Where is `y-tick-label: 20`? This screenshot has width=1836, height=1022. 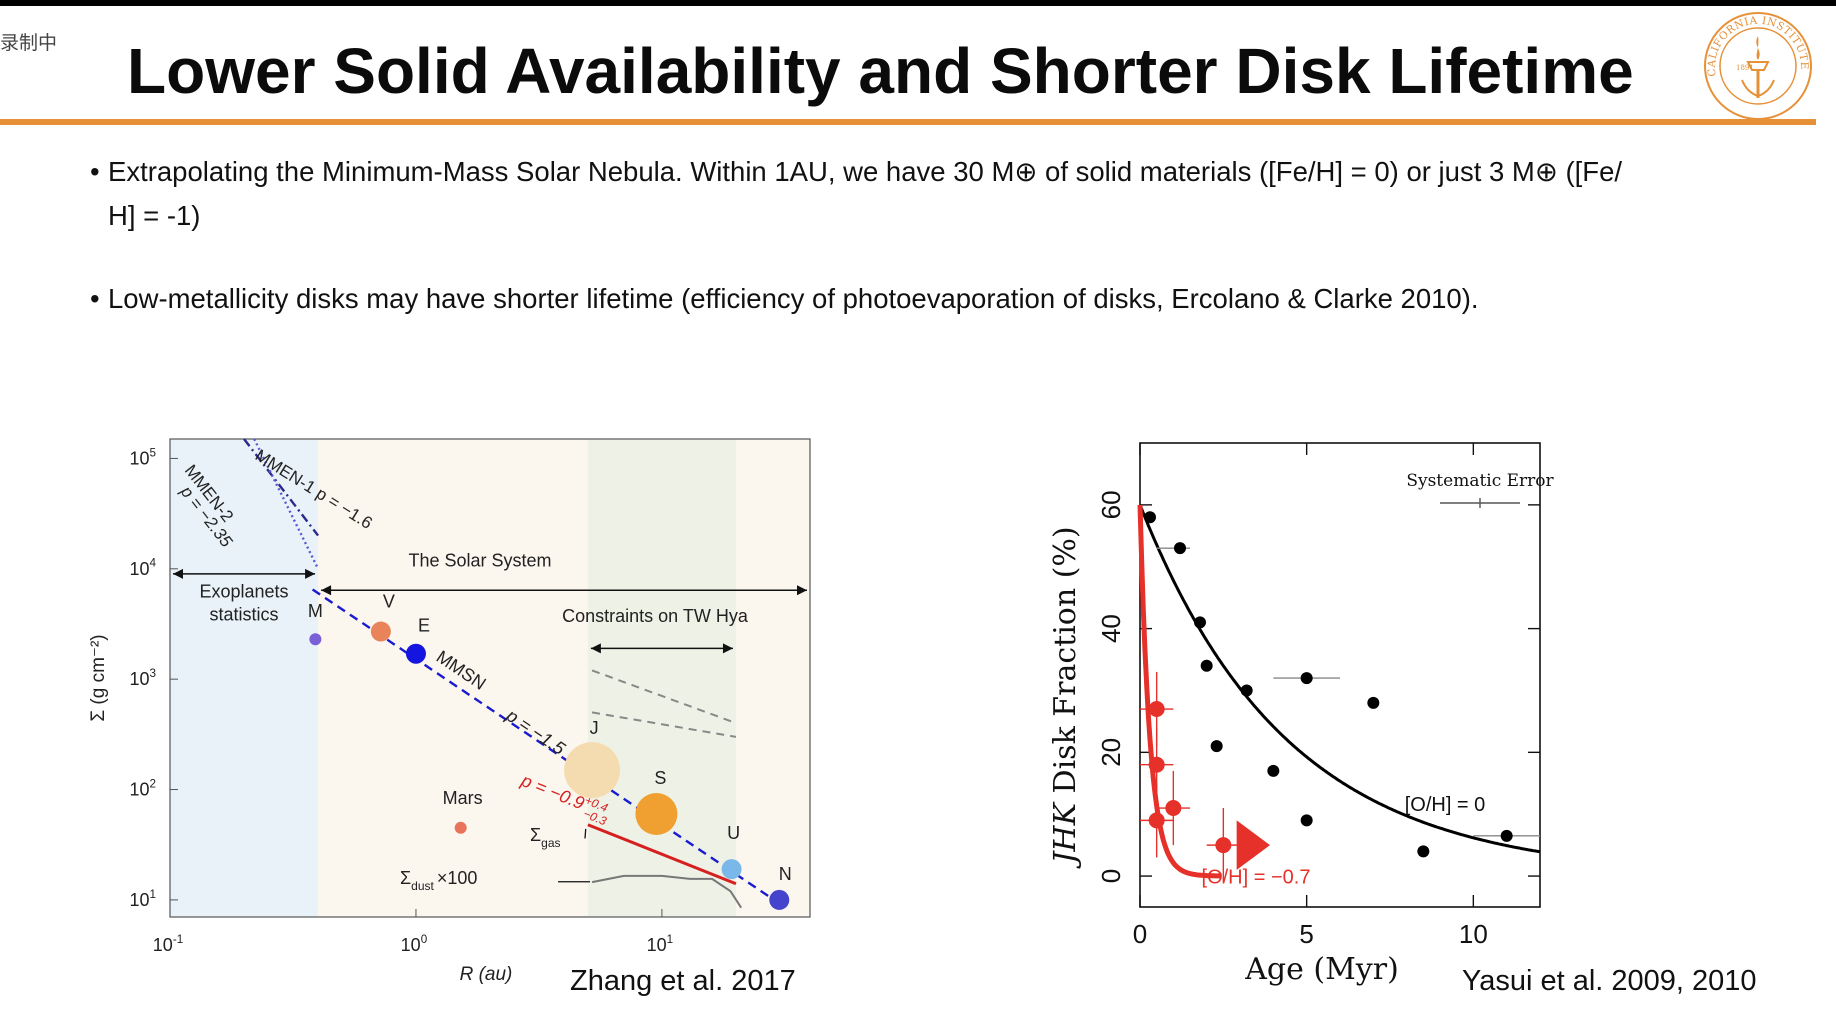
y-tick-label: 20 is located at coordinates (1111, 752).